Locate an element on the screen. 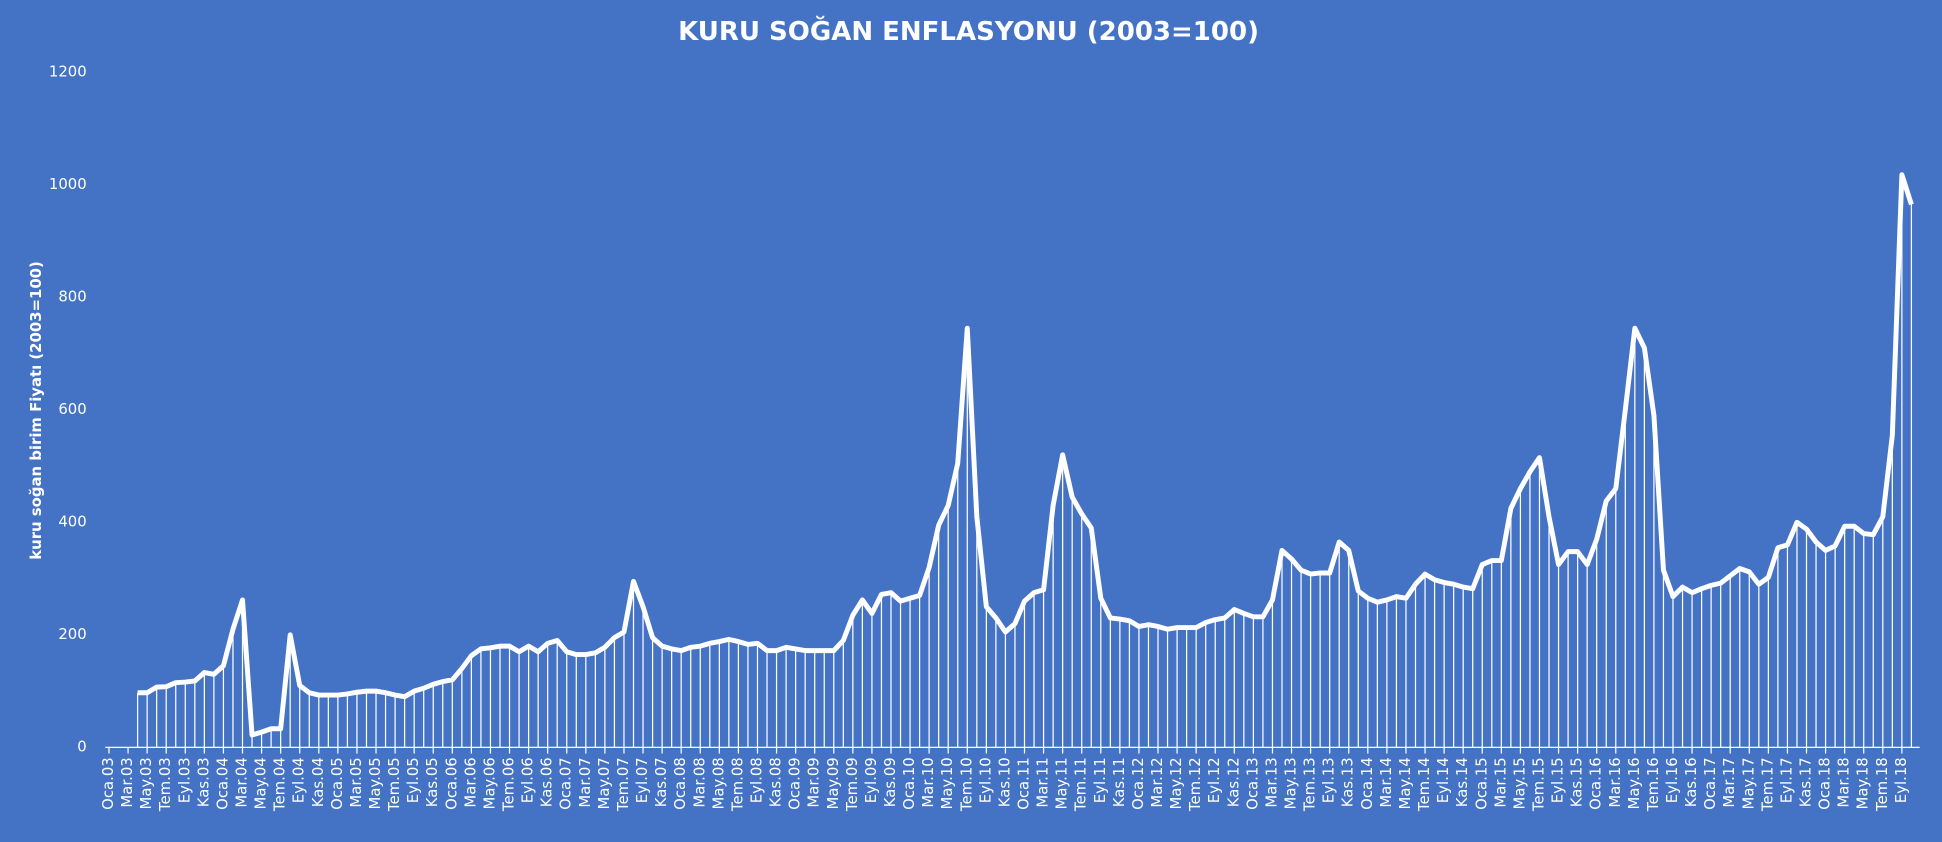  x-tick-label: Oca.14 is located at coordinates (1367, 783).